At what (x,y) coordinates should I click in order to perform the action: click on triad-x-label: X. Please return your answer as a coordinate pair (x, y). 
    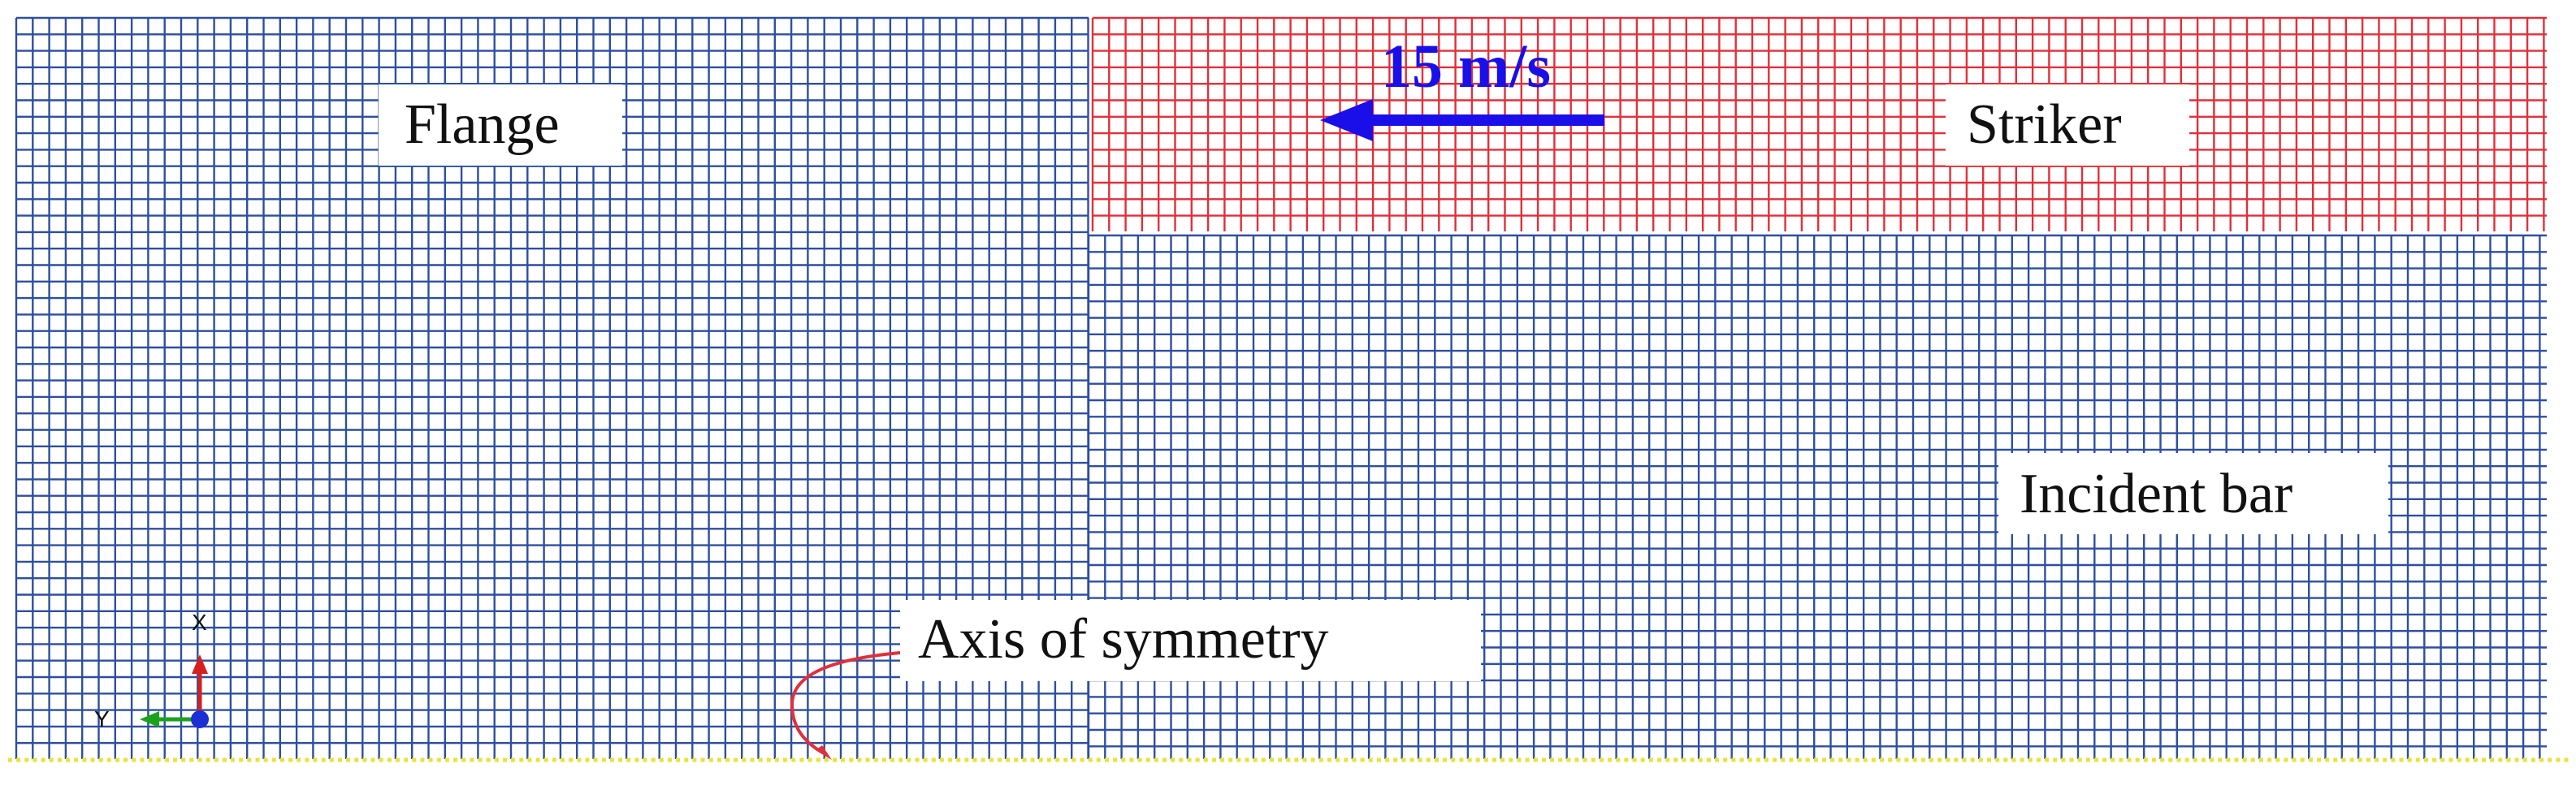
    Looking at the image, I should click on (199, 622).